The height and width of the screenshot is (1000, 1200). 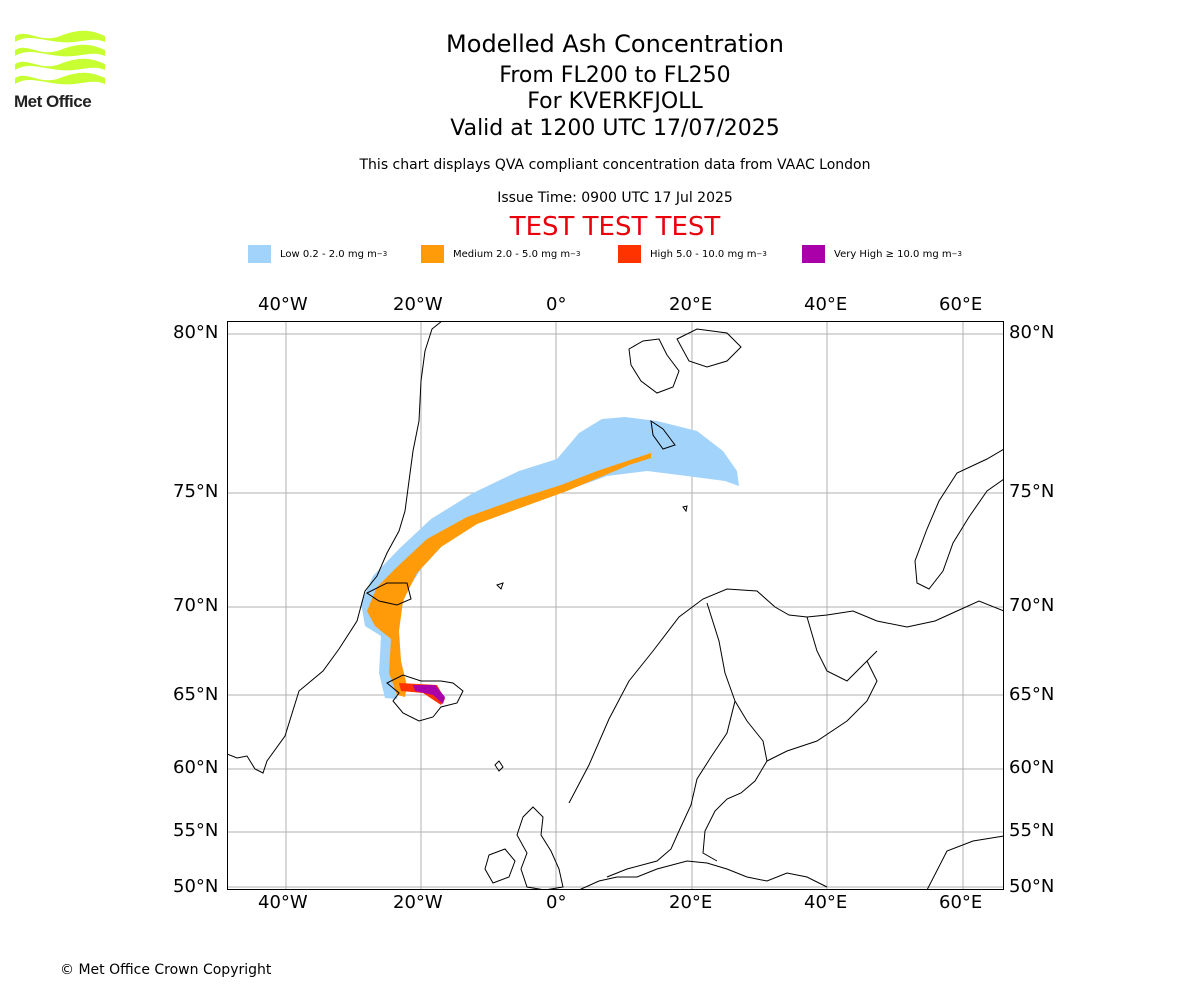 I want to click on lon-tick-bottom-20e: 20°E, so click(x=691, y=902).